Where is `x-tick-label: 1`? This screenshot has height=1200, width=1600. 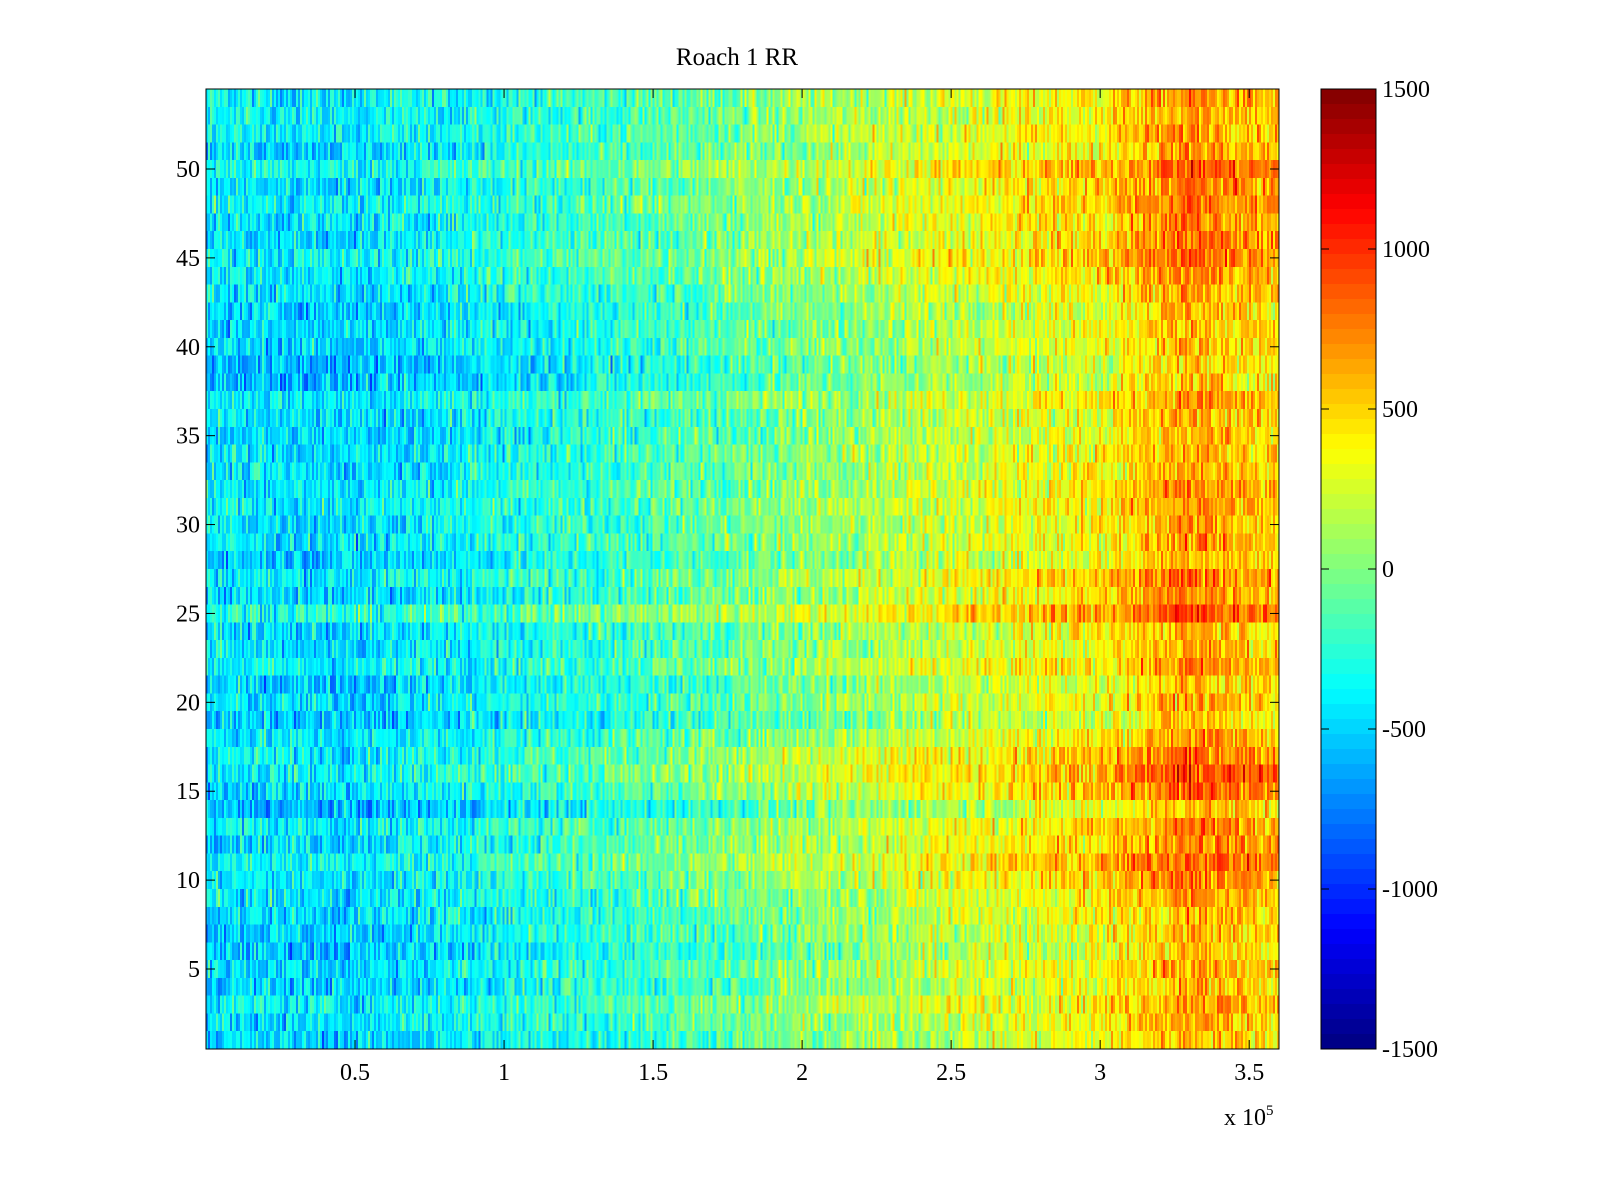 x-tick-label: 1 is located at coordinates (504, 1073).